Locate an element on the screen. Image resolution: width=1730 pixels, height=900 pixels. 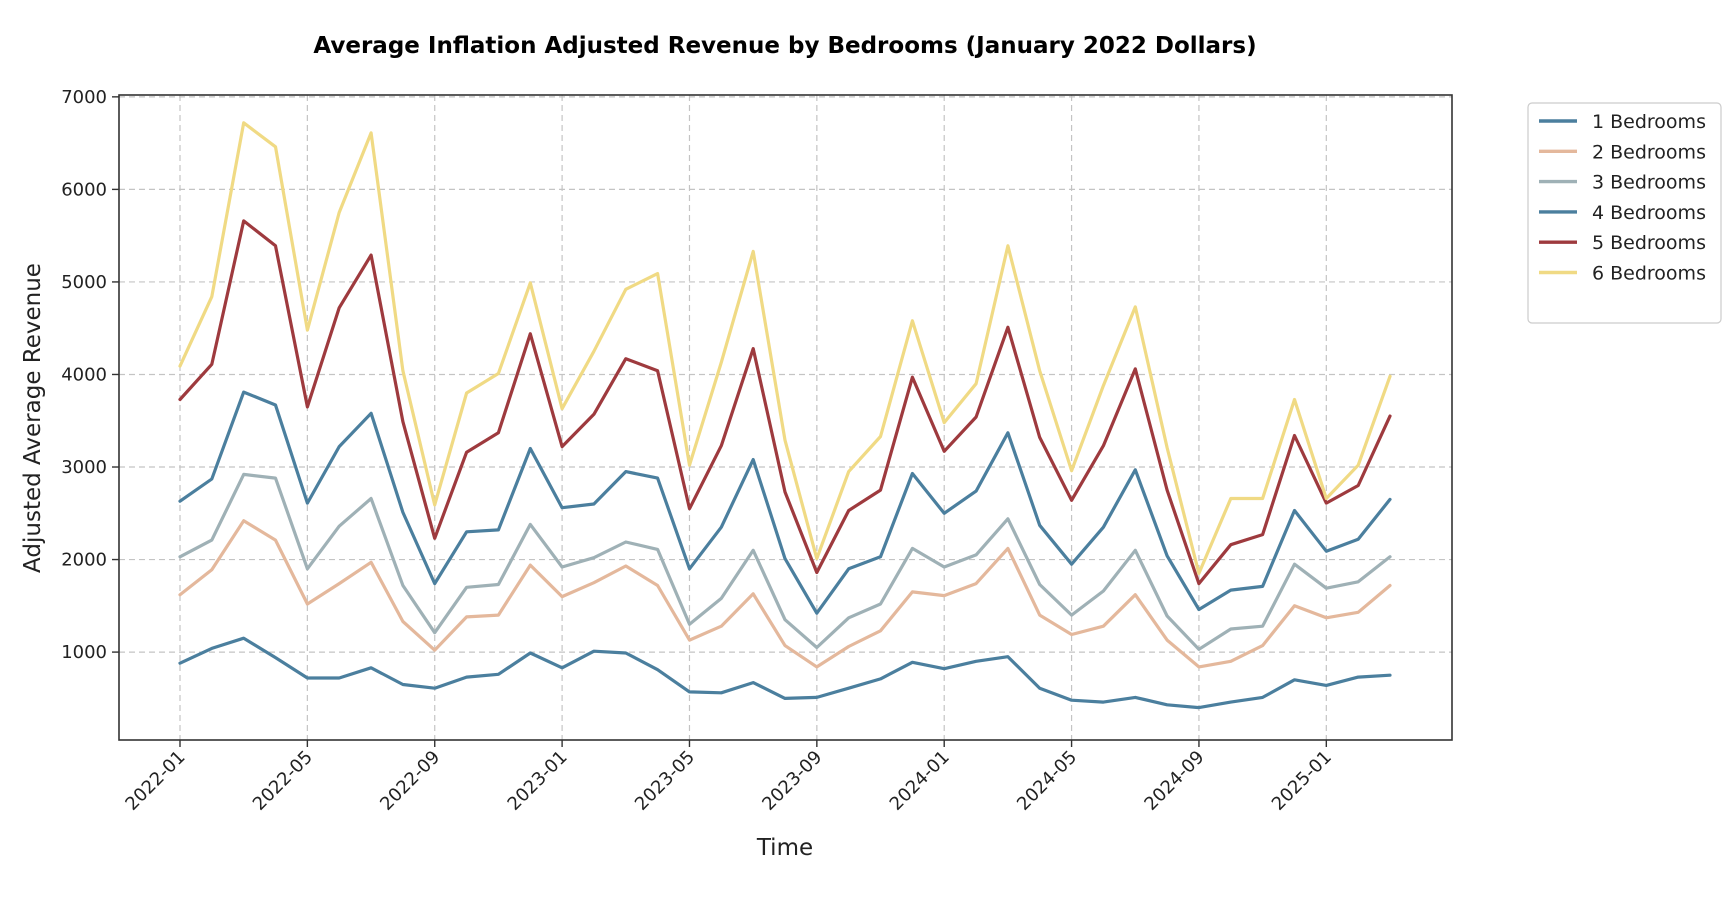
x-tick-label: 2024-05 is located at coordinates (1047, 781).